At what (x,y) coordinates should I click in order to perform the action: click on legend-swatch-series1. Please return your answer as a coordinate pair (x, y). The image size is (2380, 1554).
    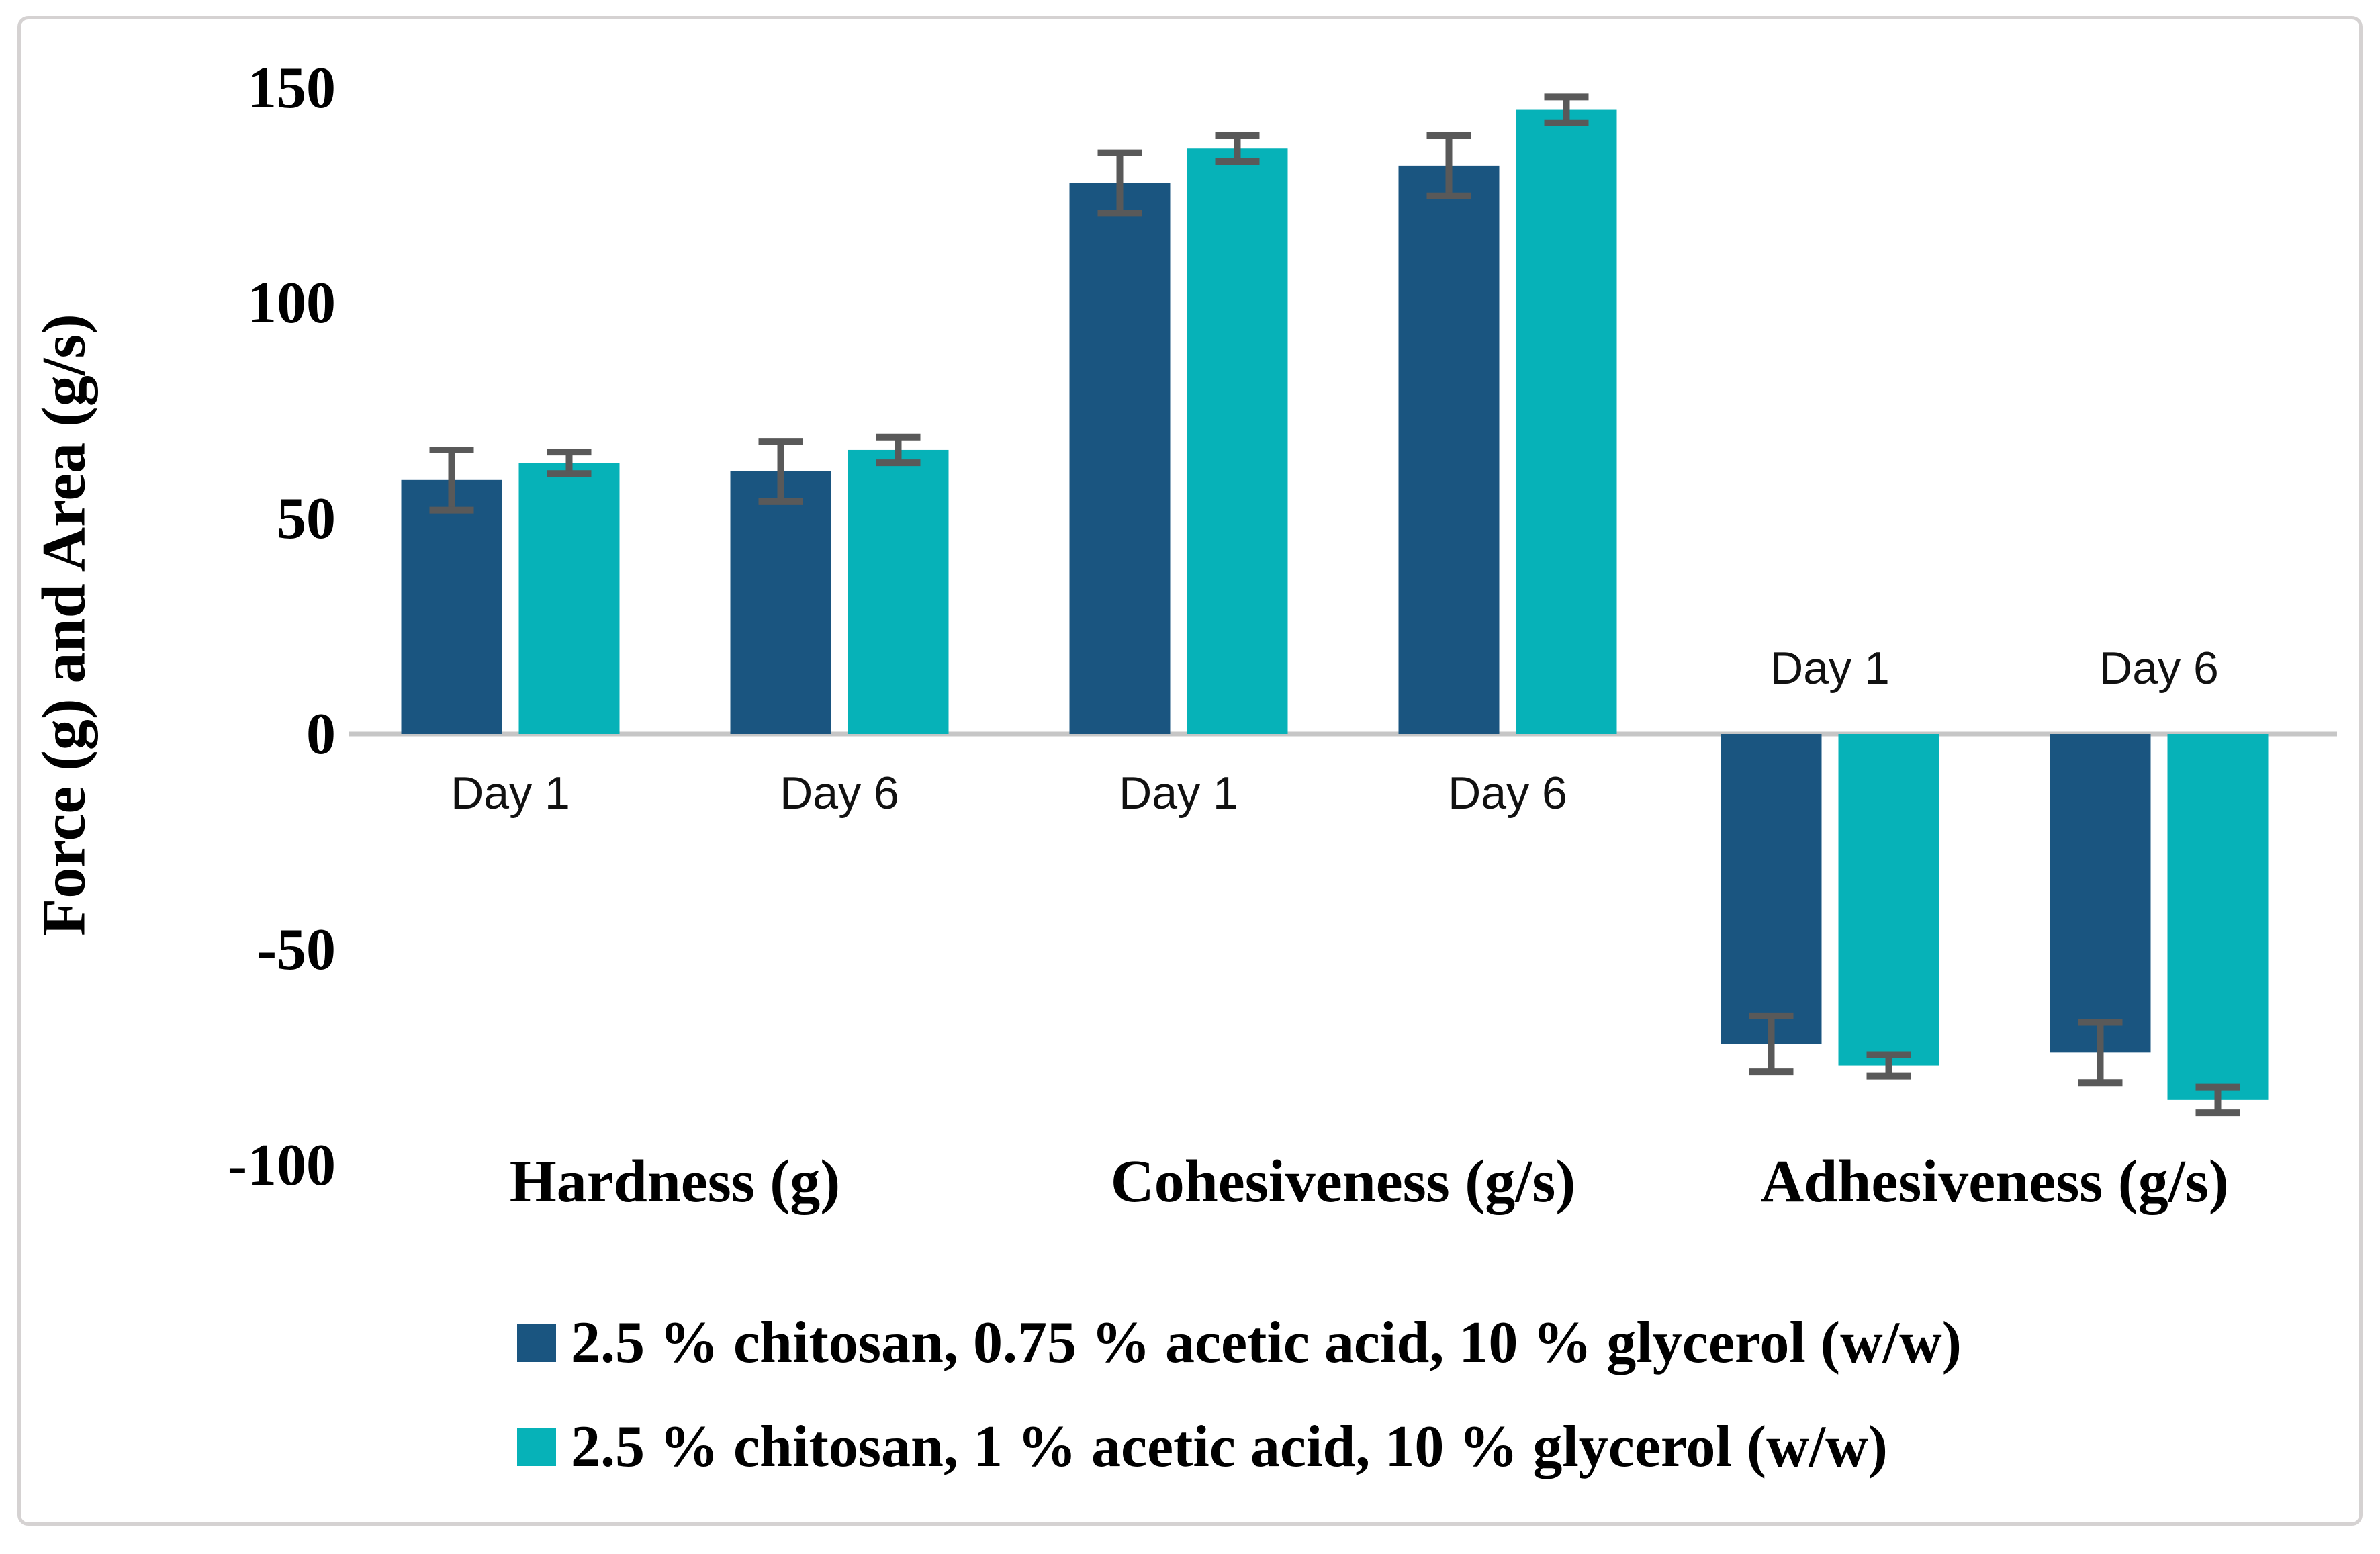
    Looking at the image, I should click on (536, 1343).